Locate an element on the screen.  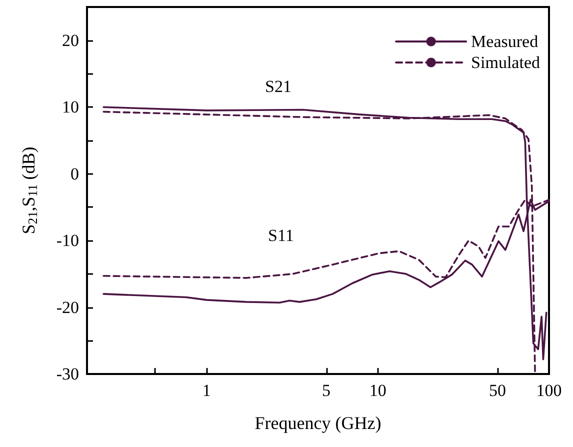
annotation: S11 is located at coordinates (281, 235).